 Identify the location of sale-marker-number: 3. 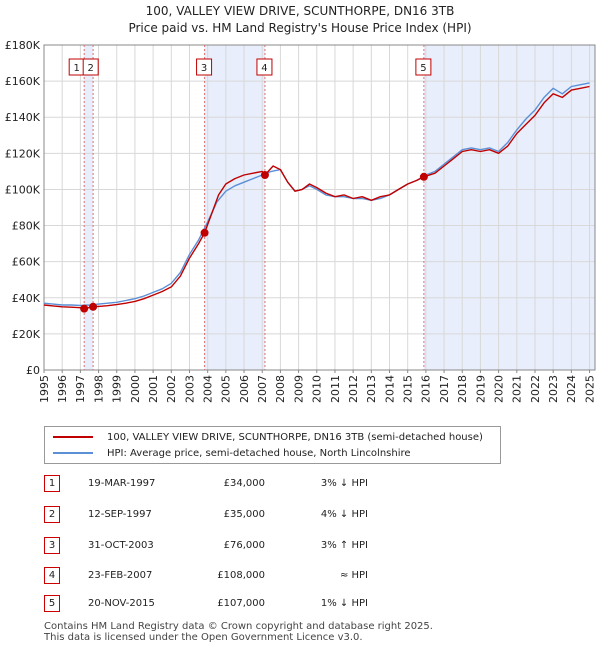
(204, 68).